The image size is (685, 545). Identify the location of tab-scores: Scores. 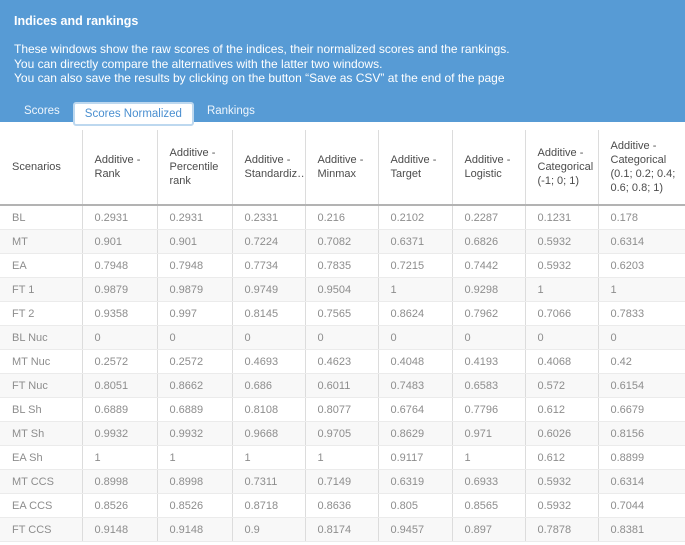
(42, 110).